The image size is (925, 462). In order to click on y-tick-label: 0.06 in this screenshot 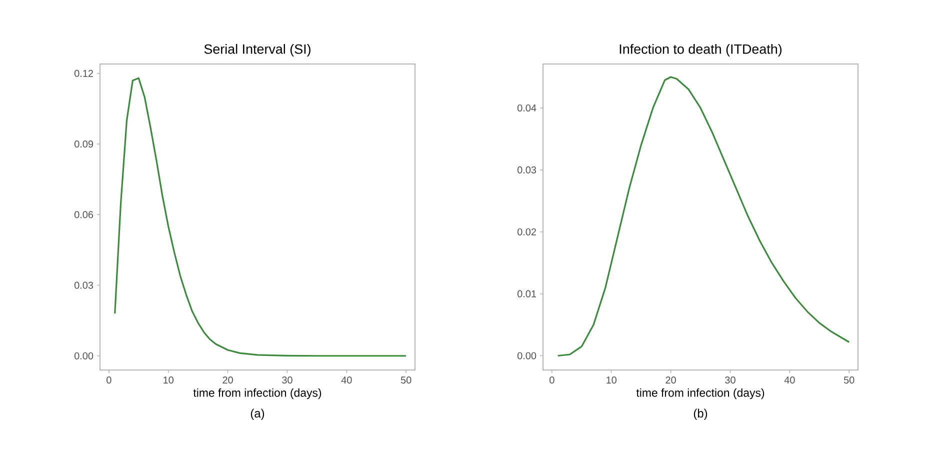, I will do `click(84, 214)`.